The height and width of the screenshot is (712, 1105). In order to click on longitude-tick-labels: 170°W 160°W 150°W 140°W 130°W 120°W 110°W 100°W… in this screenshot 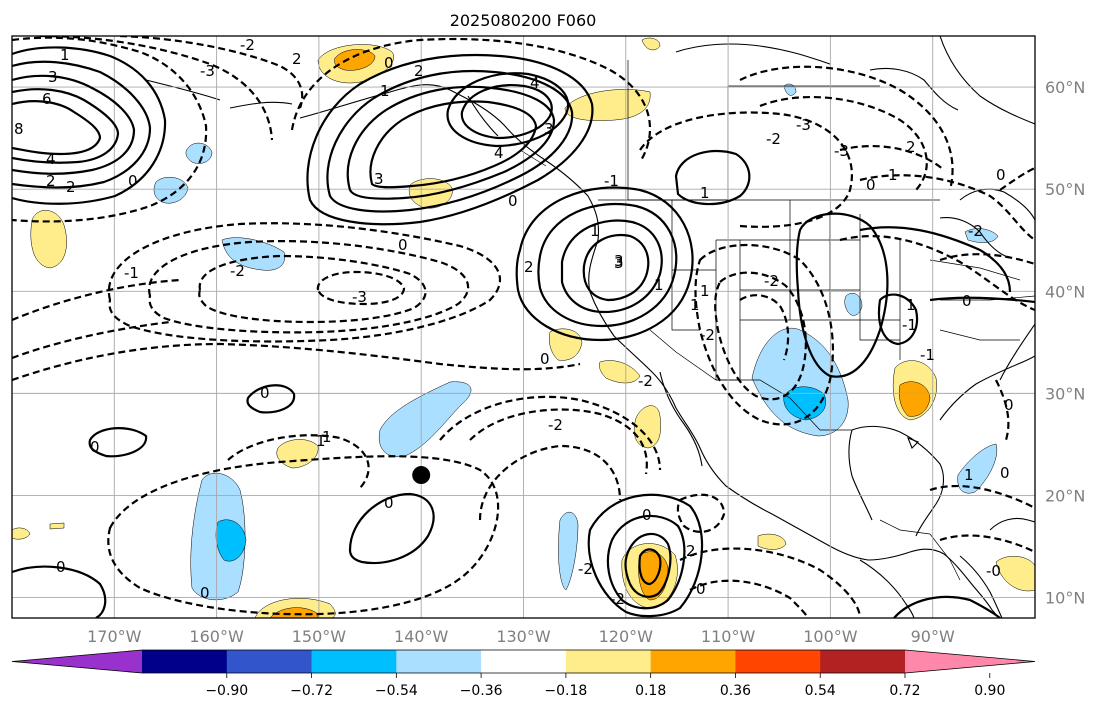, I will do `click(521, 636)`.